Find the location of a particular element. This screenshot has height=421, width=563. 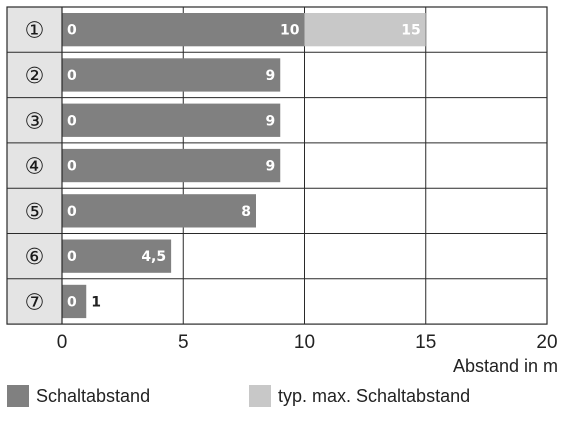

x-axis-label: Abstand in m is located at coordinates (505, 366).